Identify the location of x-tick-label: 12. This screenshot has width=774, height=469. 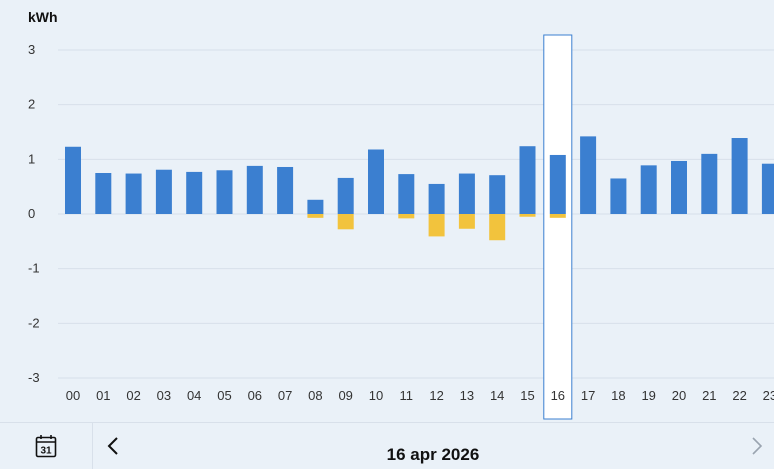
(436, 395).